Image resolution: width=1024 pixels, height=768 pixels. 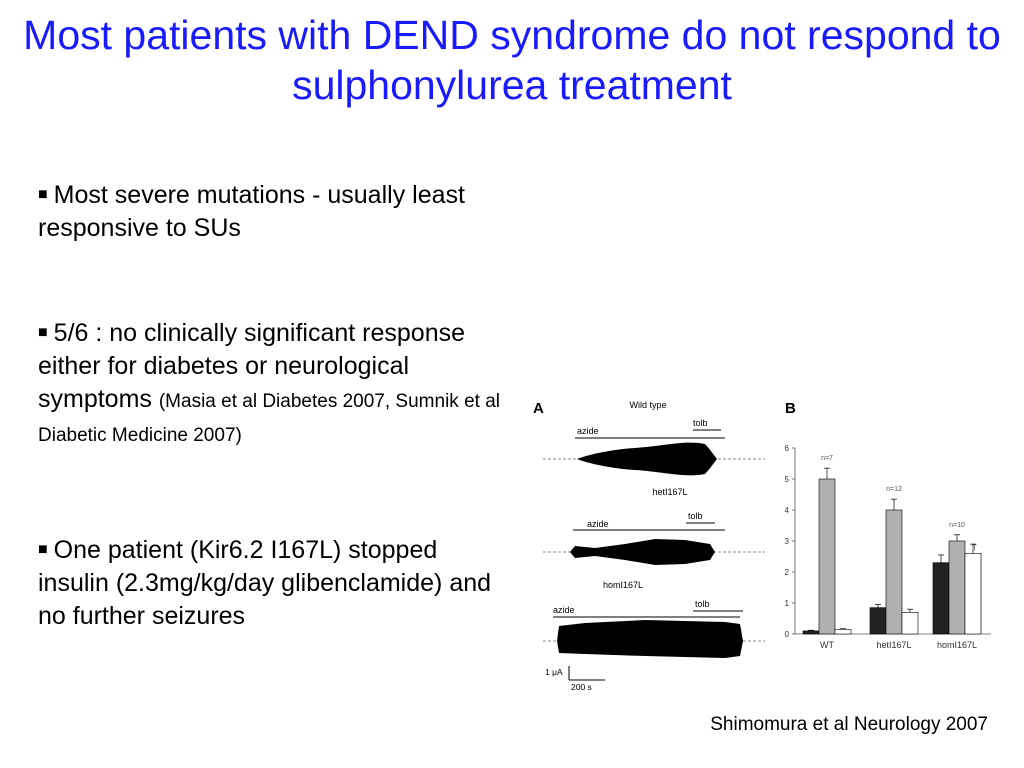 I want to click on current-trace-hom, so click(x=650, y=639).